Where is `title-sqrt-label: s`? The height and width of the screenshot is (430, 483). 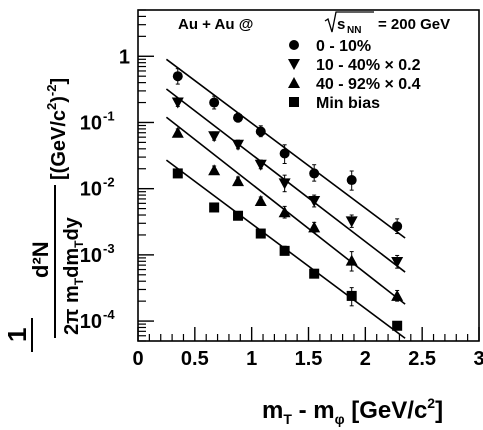 title-sqrt-label: s is located at coordinates (341, 24).